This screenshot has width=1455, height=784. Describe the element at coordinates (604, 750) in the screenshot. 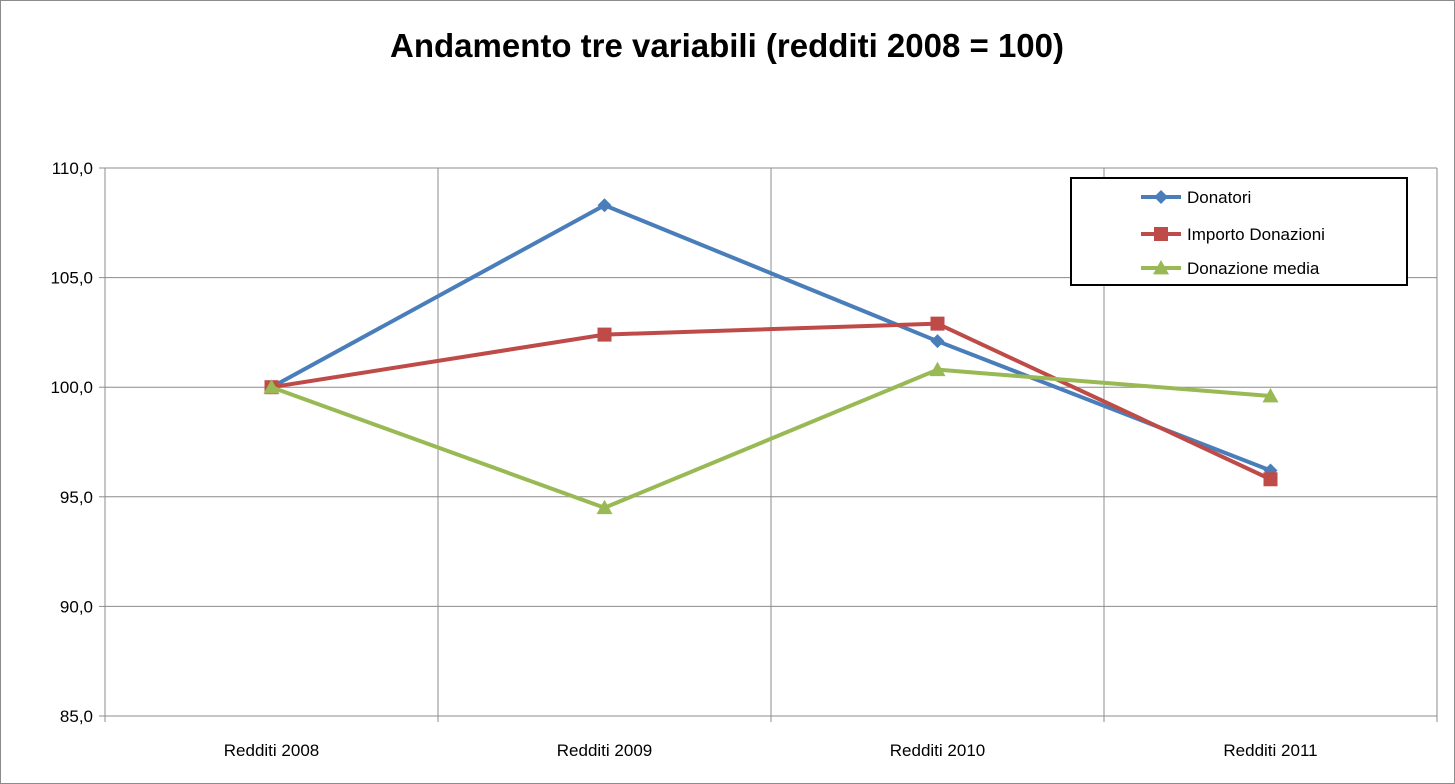

I see `x-tick-label: Redditi 2009` at that location.